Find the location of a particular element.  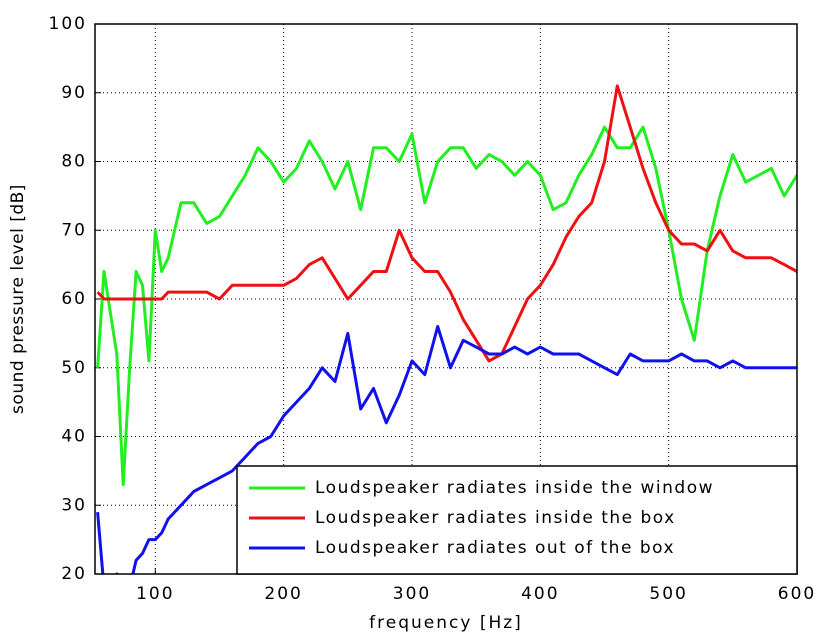

y-tick-label: 60 is located at coordinates (74, 299).